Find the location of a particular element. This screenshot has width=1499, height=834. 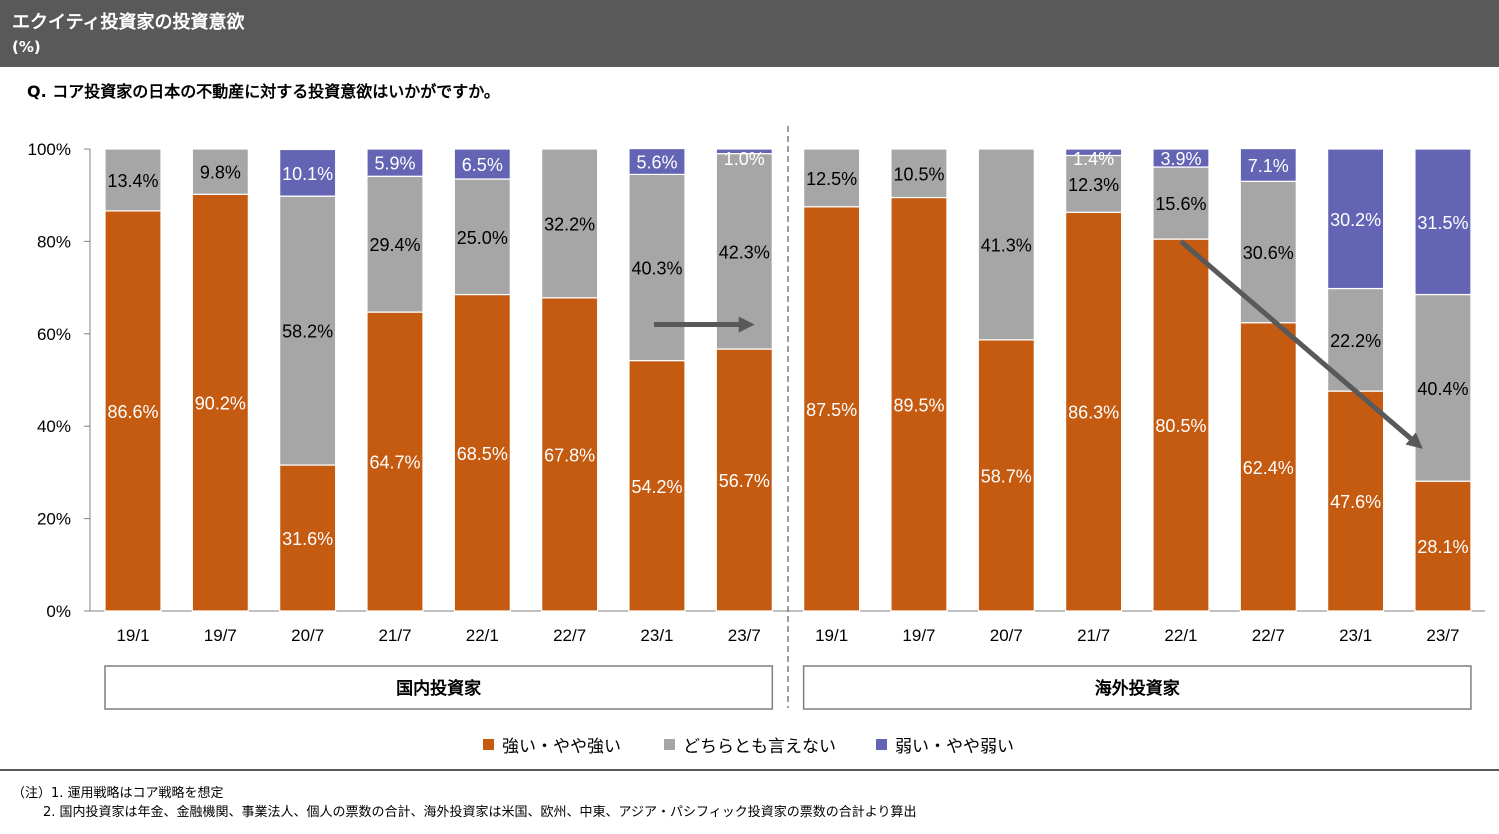

data-label-neutral: 13.4% is located at coordinates (132, 181).